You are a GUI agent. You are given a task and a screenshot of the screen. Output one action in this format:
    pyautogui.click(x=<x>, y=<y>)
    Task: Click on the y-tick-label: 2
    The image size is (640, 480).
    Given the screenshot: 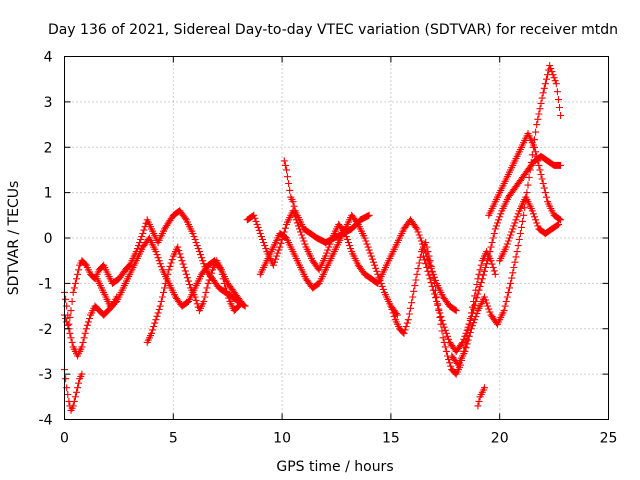 What is the action you would take?
    pyautogui.click(x=48, y=148)
    